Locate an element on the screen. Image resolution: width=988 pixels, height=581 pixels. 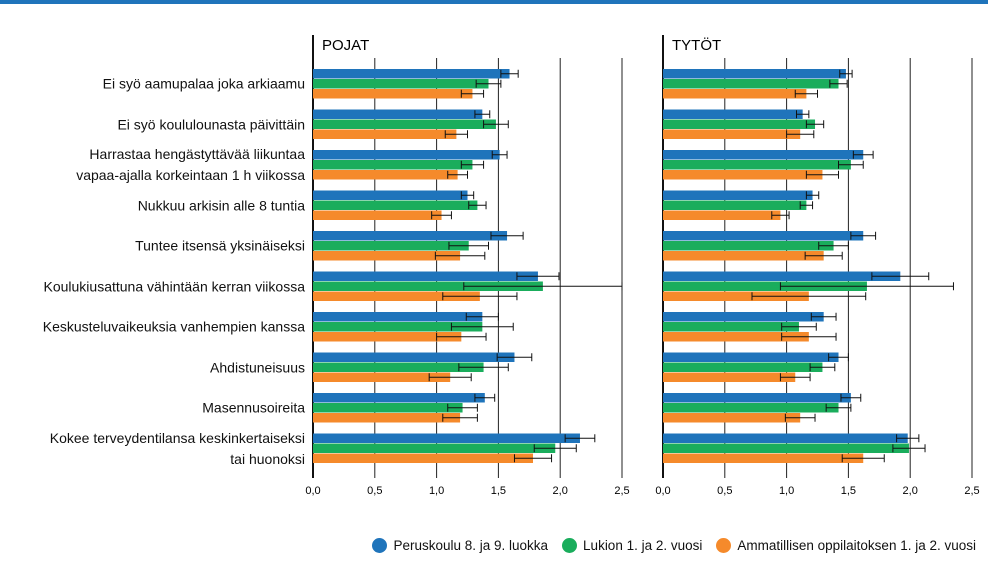
category-label: Masennusoireita is located at coordinates (253, 407).